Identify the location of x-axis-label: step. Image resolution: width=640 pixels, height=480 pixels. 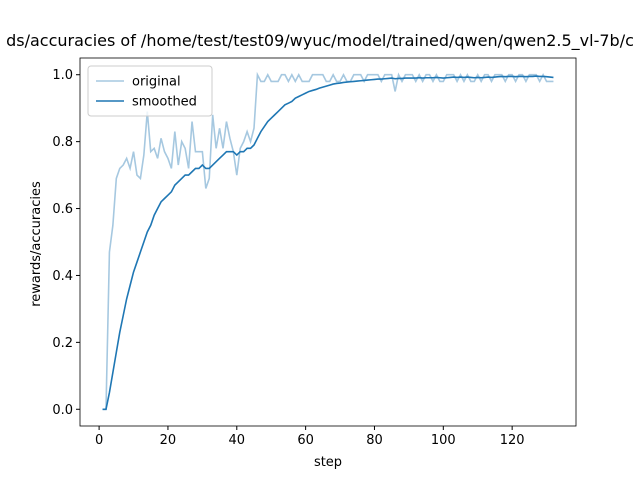
(328, 462).